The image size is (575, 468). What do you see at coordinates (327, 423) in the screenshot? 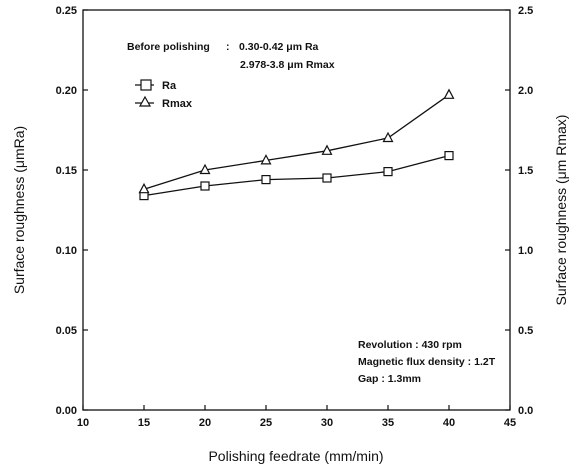
I see `x-tick-label: 30` at bounding box center [327, 423].